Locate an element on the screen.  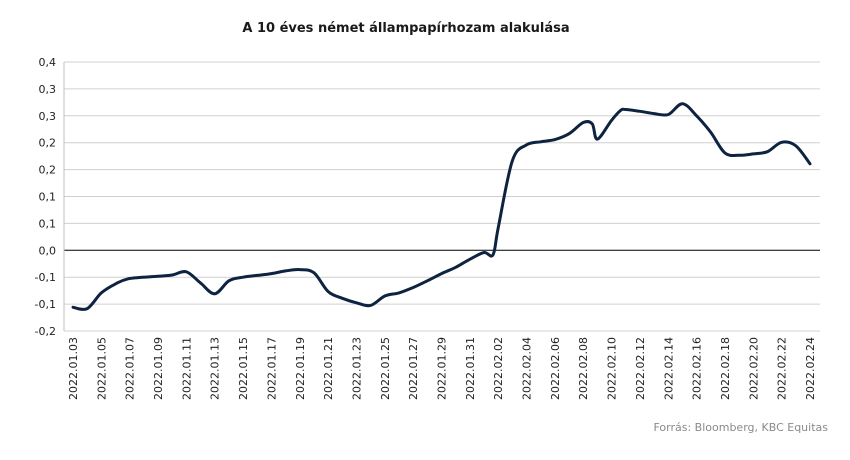
x-tick-label: 2022.01.21 is located at coordinates (328, 368).